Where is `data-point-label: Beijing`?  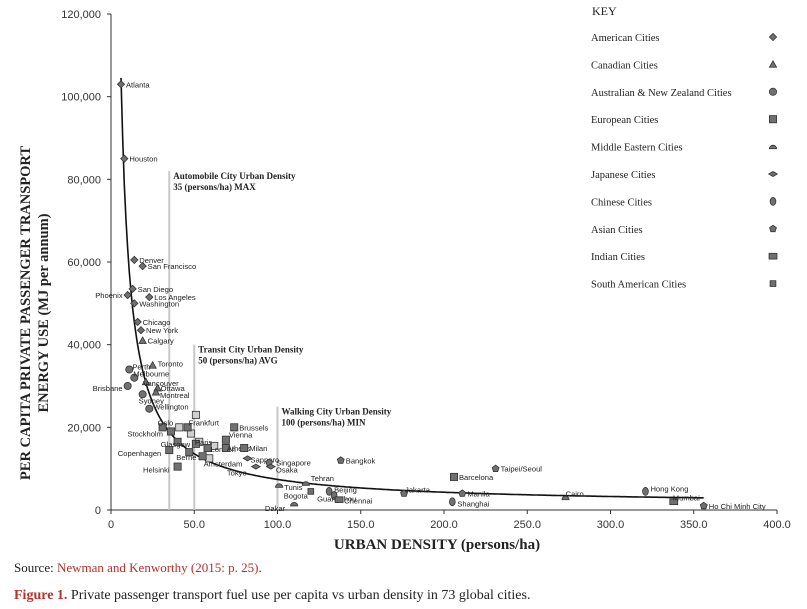
data-point-label: Beijing is located at coordinates (345, 489).